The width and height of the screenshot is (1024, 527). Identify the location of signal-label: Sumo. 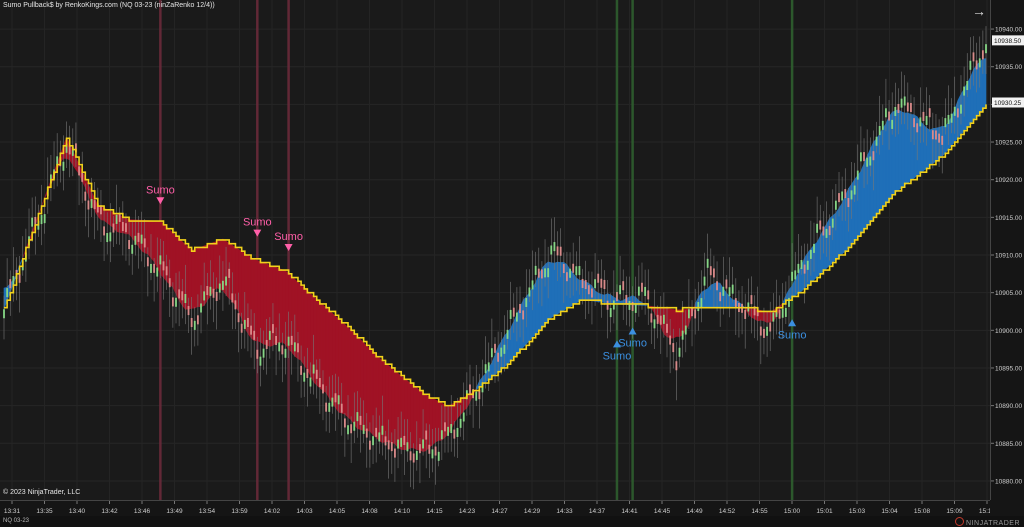
(792, 335).